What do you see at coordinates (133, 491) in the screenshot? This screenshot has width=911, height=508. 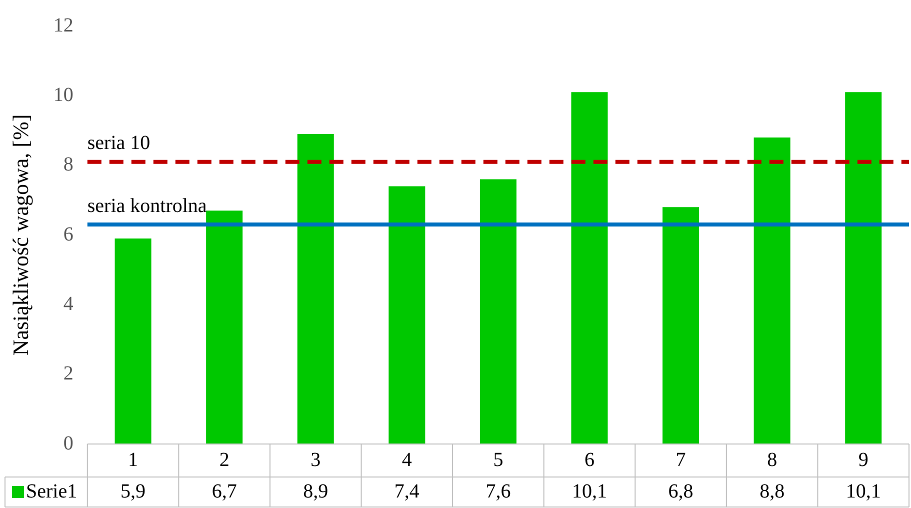 I see `data-label: 5,9` at bounding box center [133, 491].